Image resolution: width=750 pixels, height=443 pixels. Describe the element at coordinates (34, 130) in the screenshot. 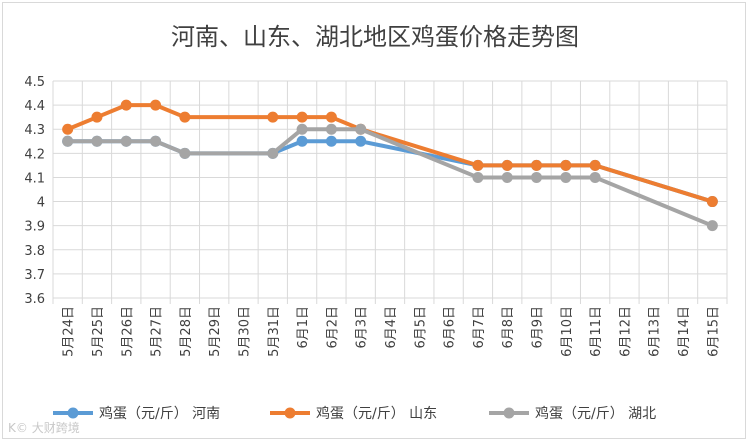

I see `y-tick-label: 4.3` at that location.